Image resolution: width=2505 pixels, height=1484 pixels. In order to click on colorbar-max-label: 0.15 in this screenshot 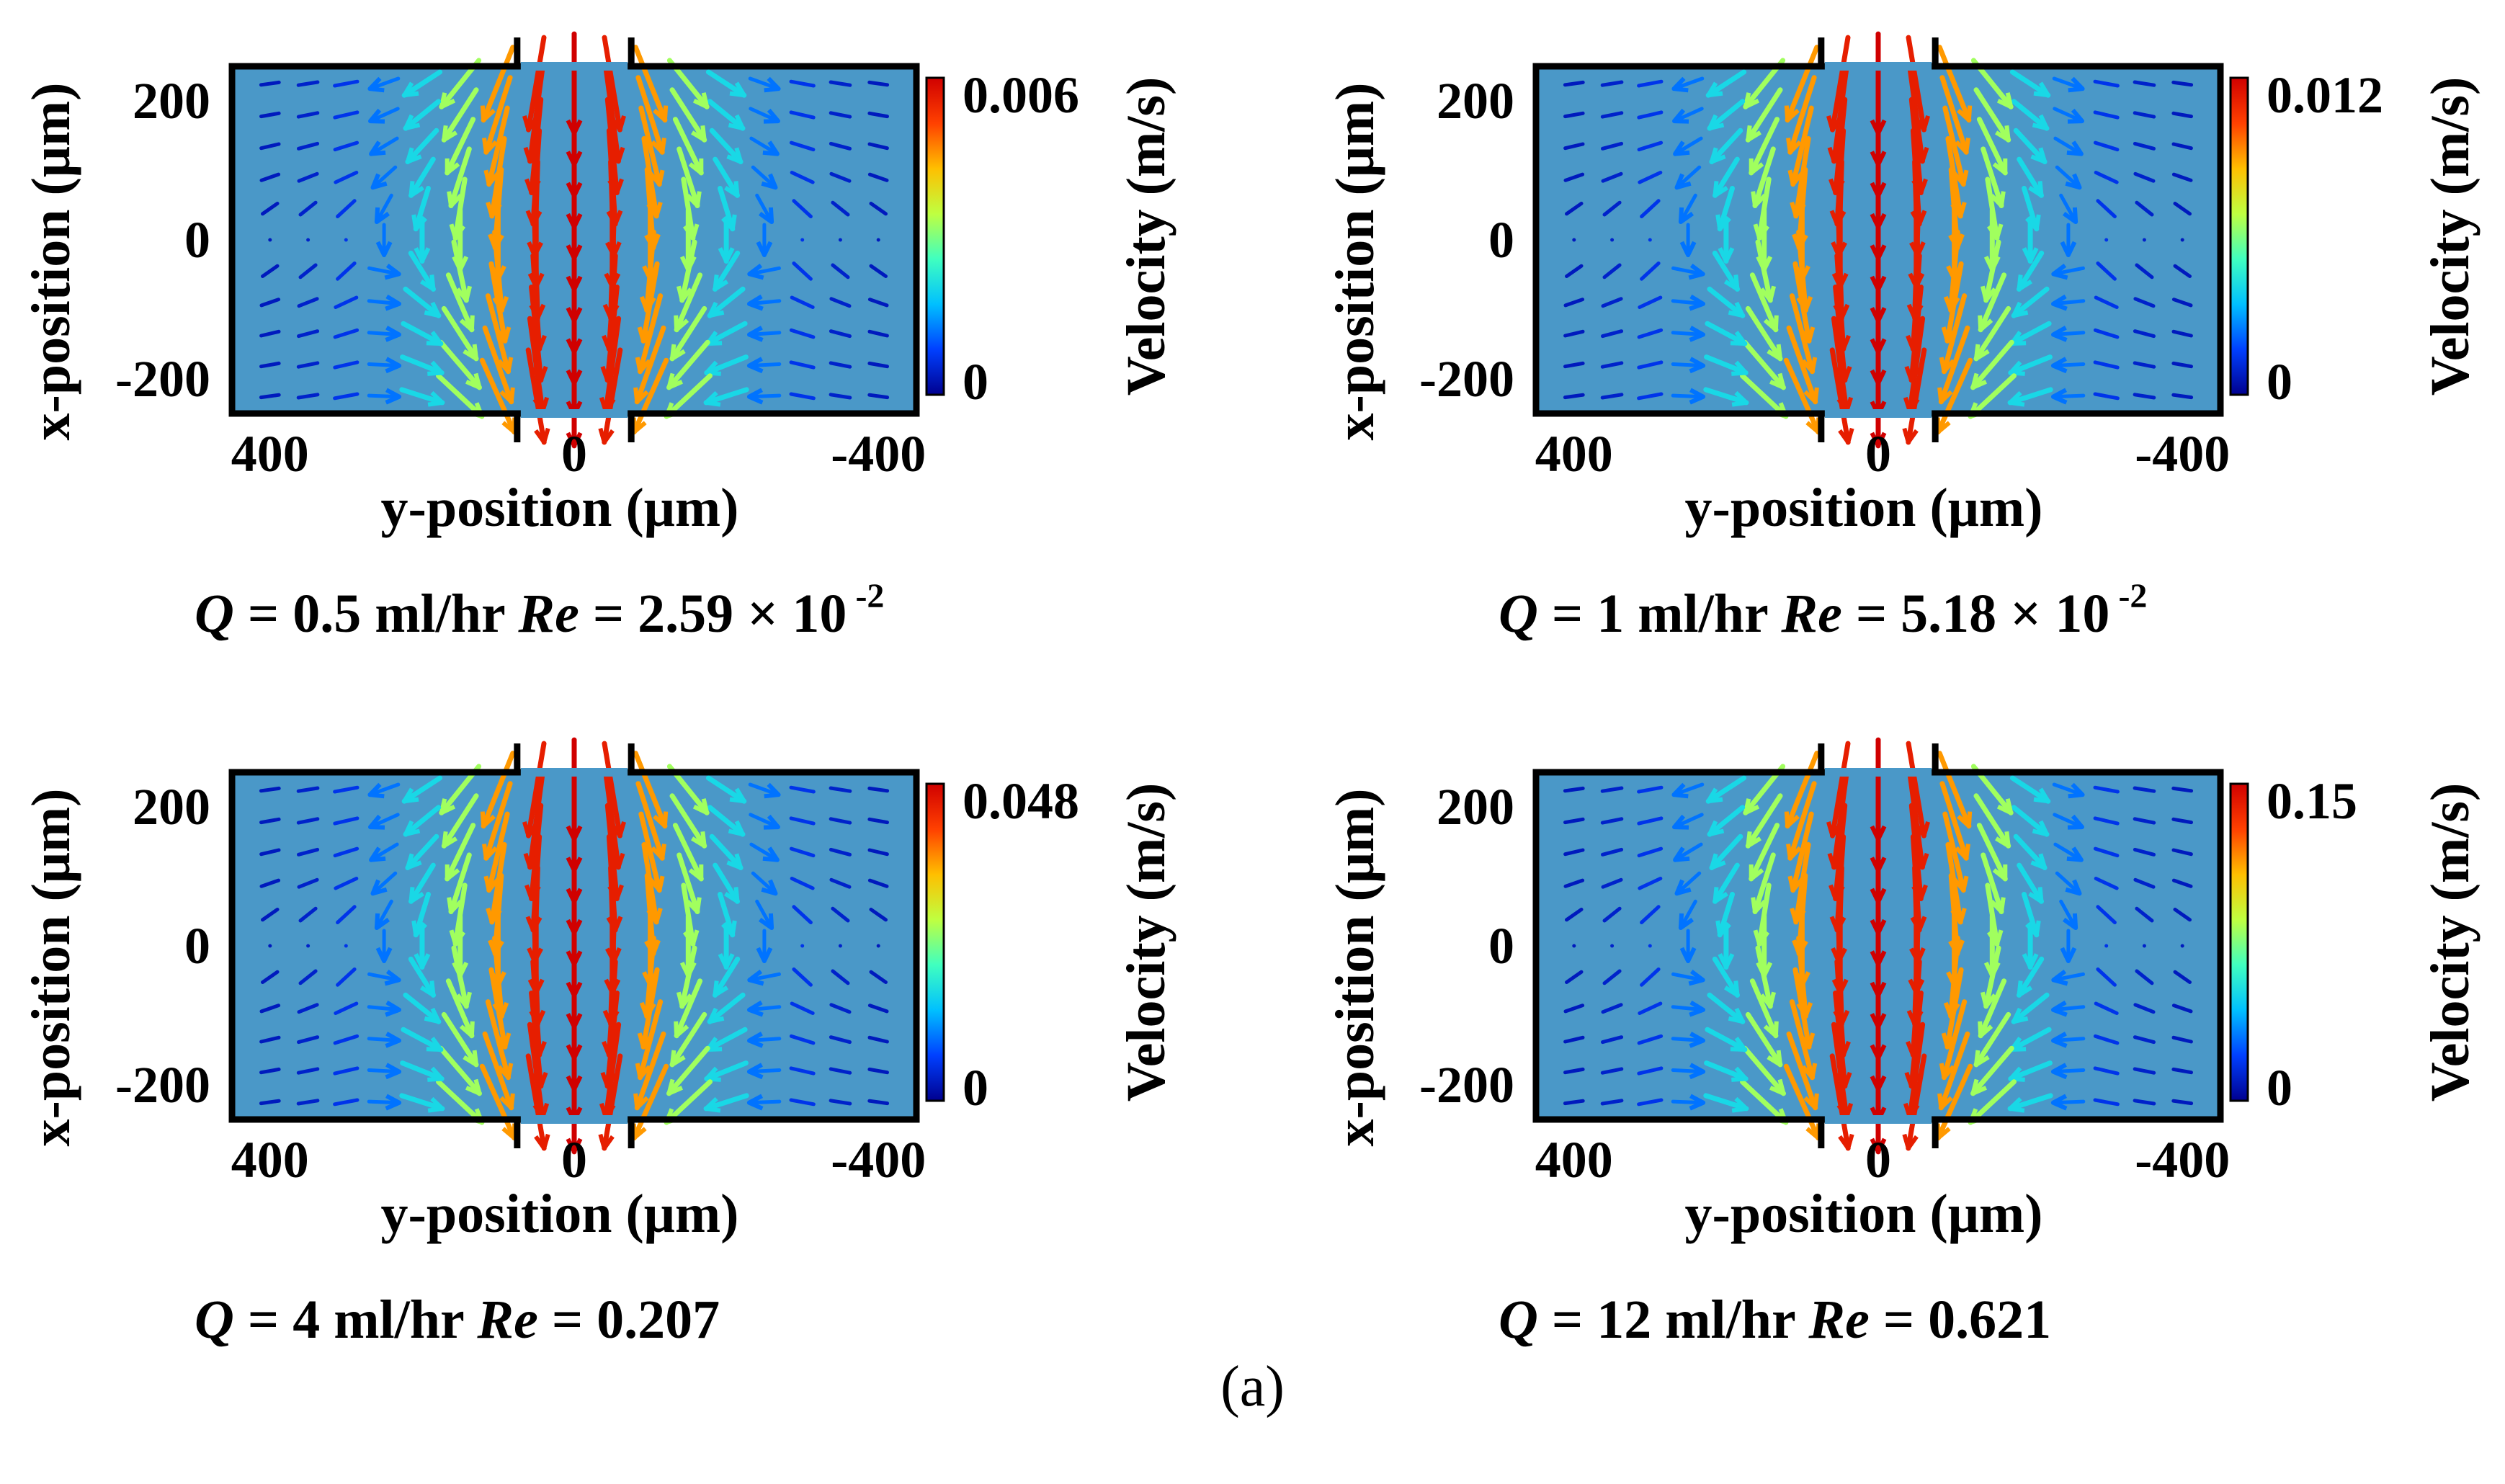, I will do `click(2312, 801)`.